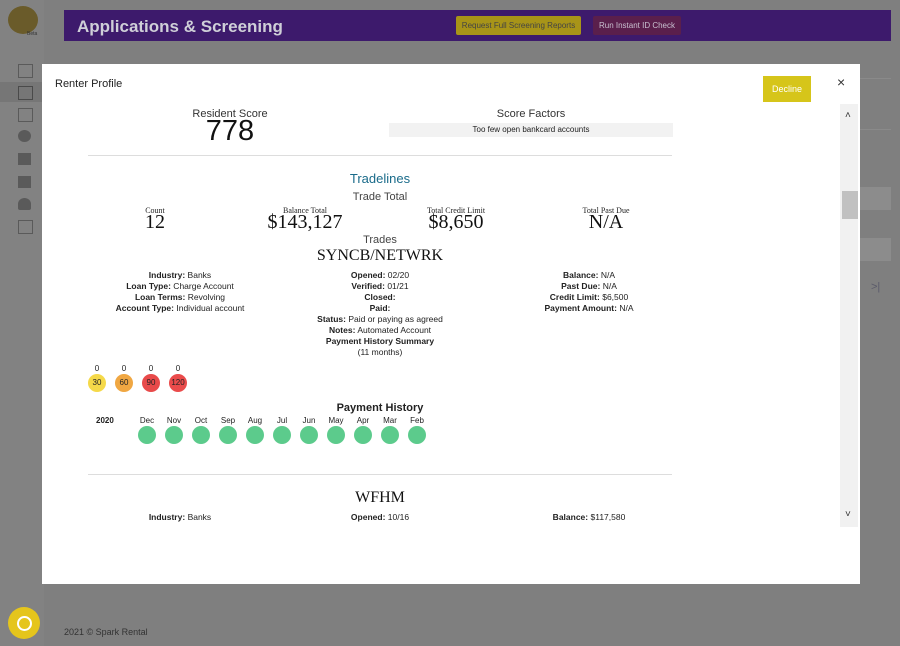 This screenshot has height=646, width=900. I want to click on history-month: Jun, so click(309, 420).